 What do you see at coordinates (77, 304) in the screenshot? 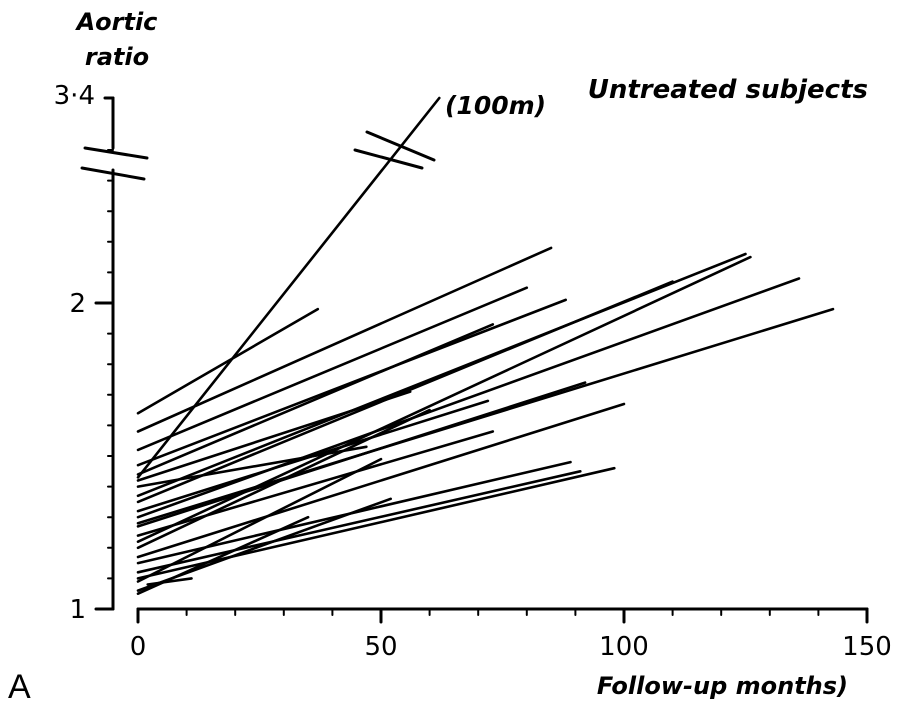
I see `y-tick-label: 2` at bounding box center [77, 304].